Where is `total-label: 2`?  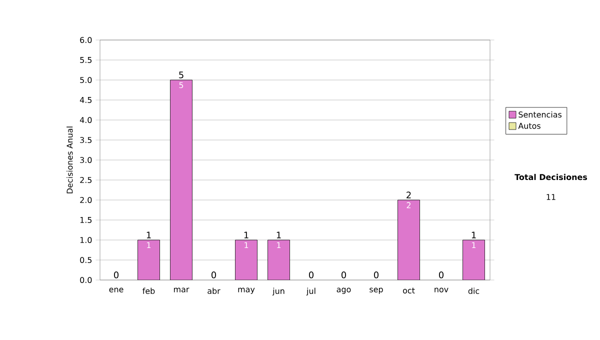
total-label: 2 is located at coordinates (408, 195).